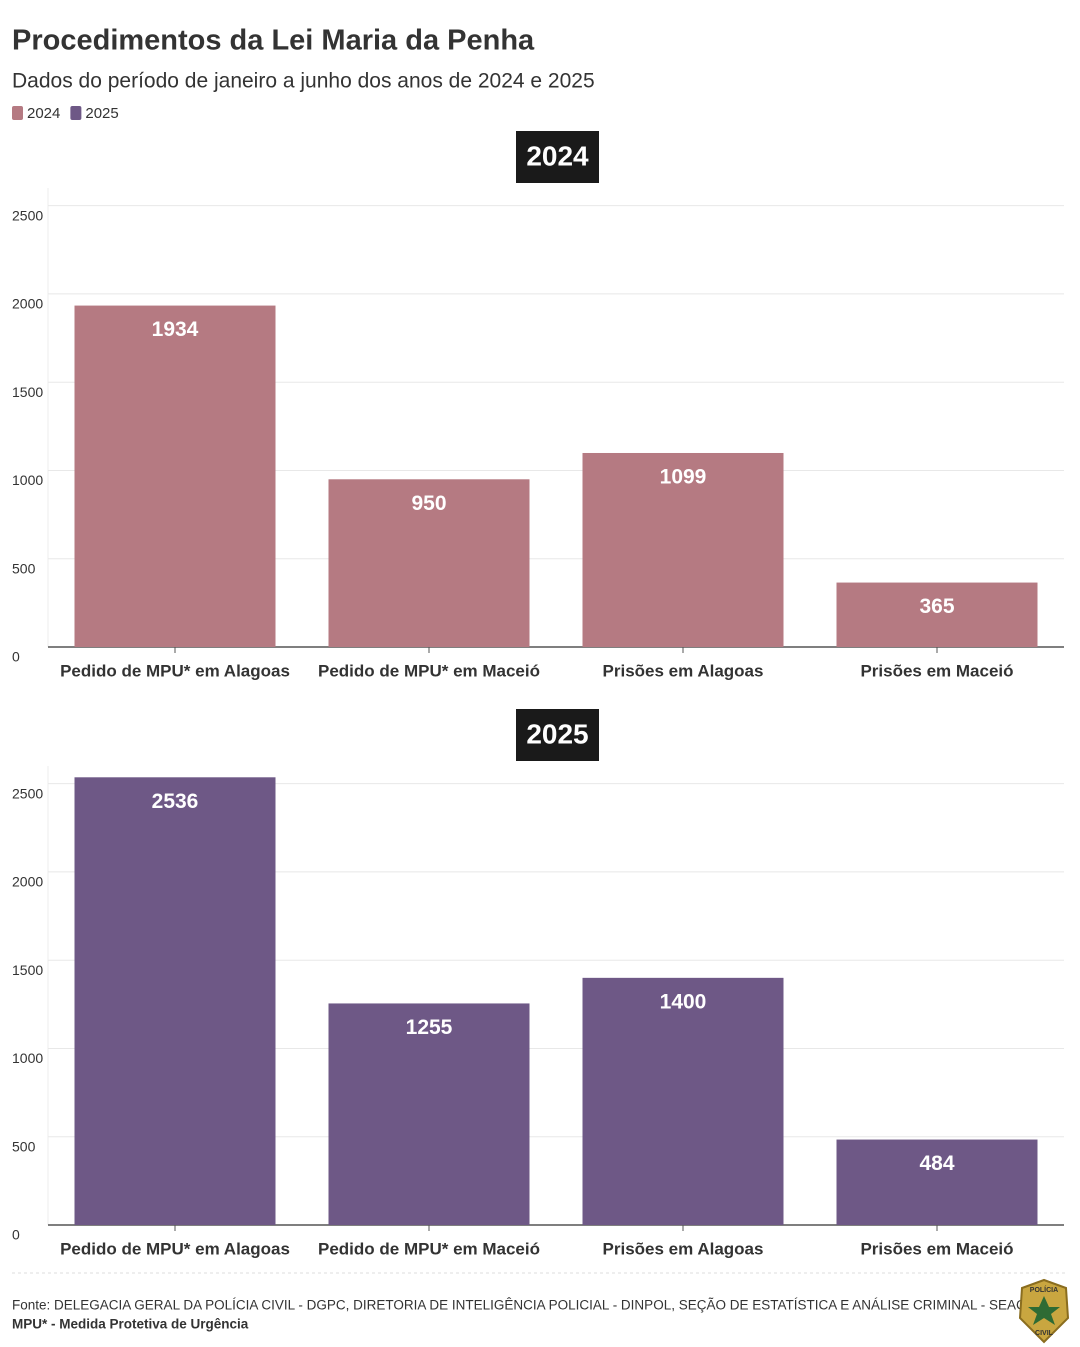  I want to click on logo: POLÍCIA CIVIL, so click(1044, 1311).